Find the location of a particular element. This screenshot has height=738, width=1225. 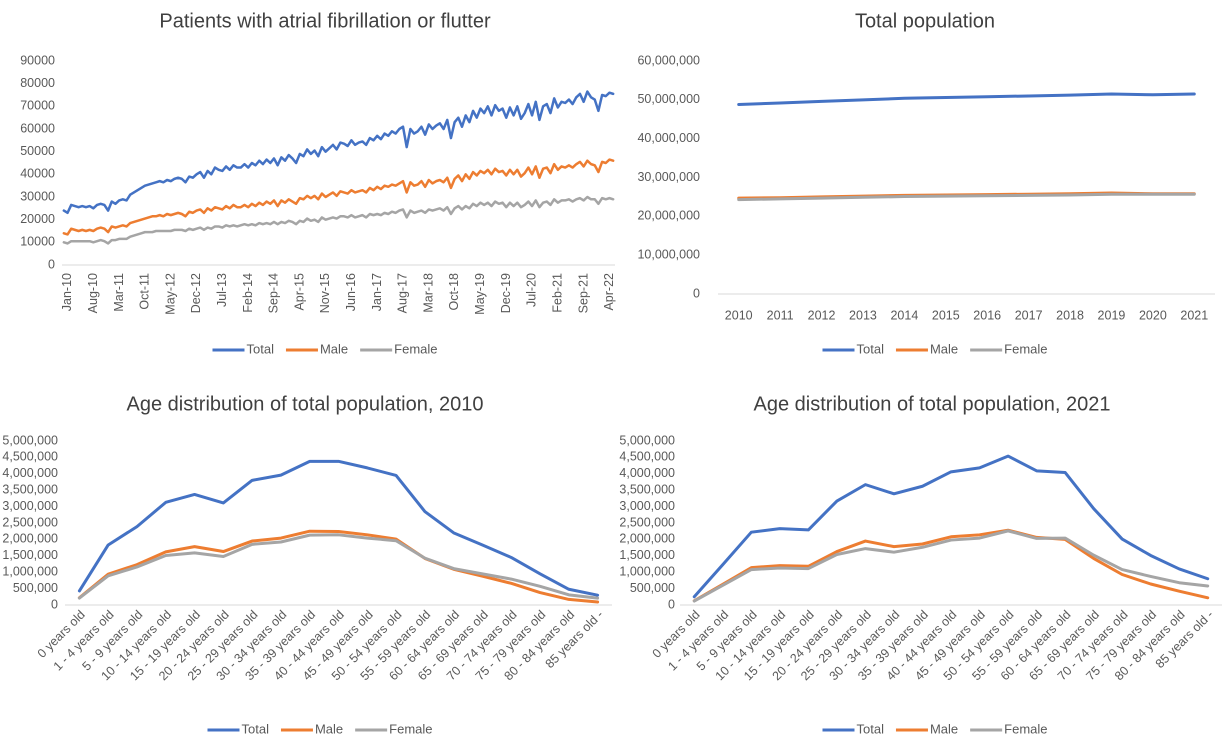

x-tick-label: 2015 is located at coordinates (946, 315).